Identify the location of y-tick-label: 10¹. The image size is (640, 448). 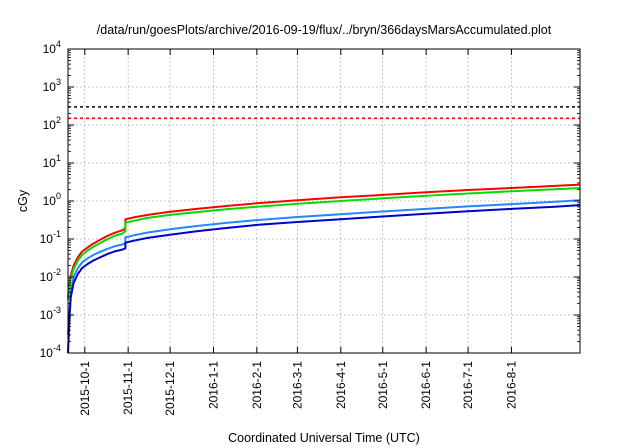
(52, 161).